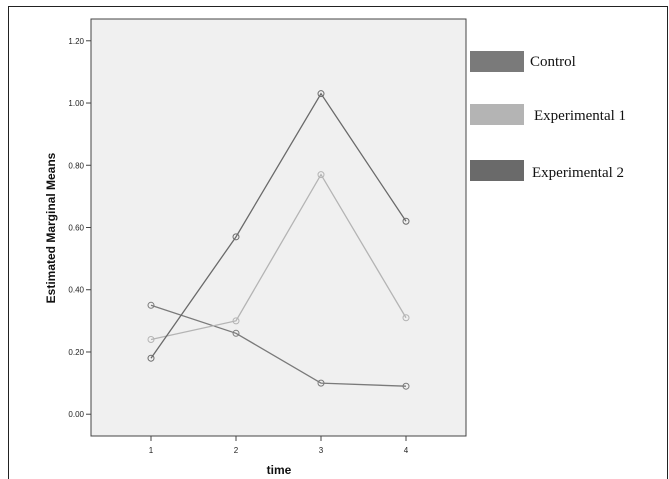  Describe the element at coordinates (578, 173) in the screenshot. I see `legend-label-experimental-2: Experimental 2` at that location.